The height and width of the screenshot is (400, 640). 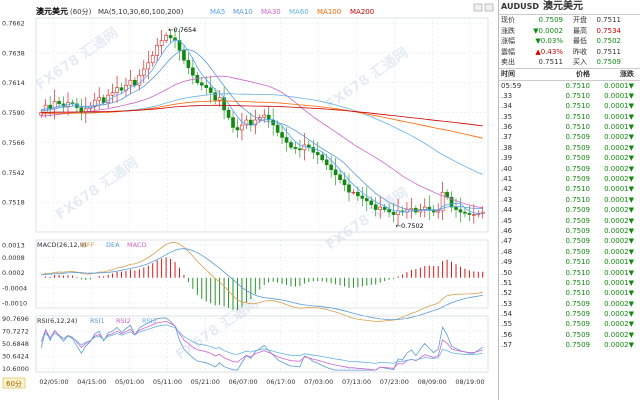 What do you see at coordinates (569, 117) in the screenshot?
I see `tick-row: .35 0.7510 0.0001▼` at bounding box center [569, 117].